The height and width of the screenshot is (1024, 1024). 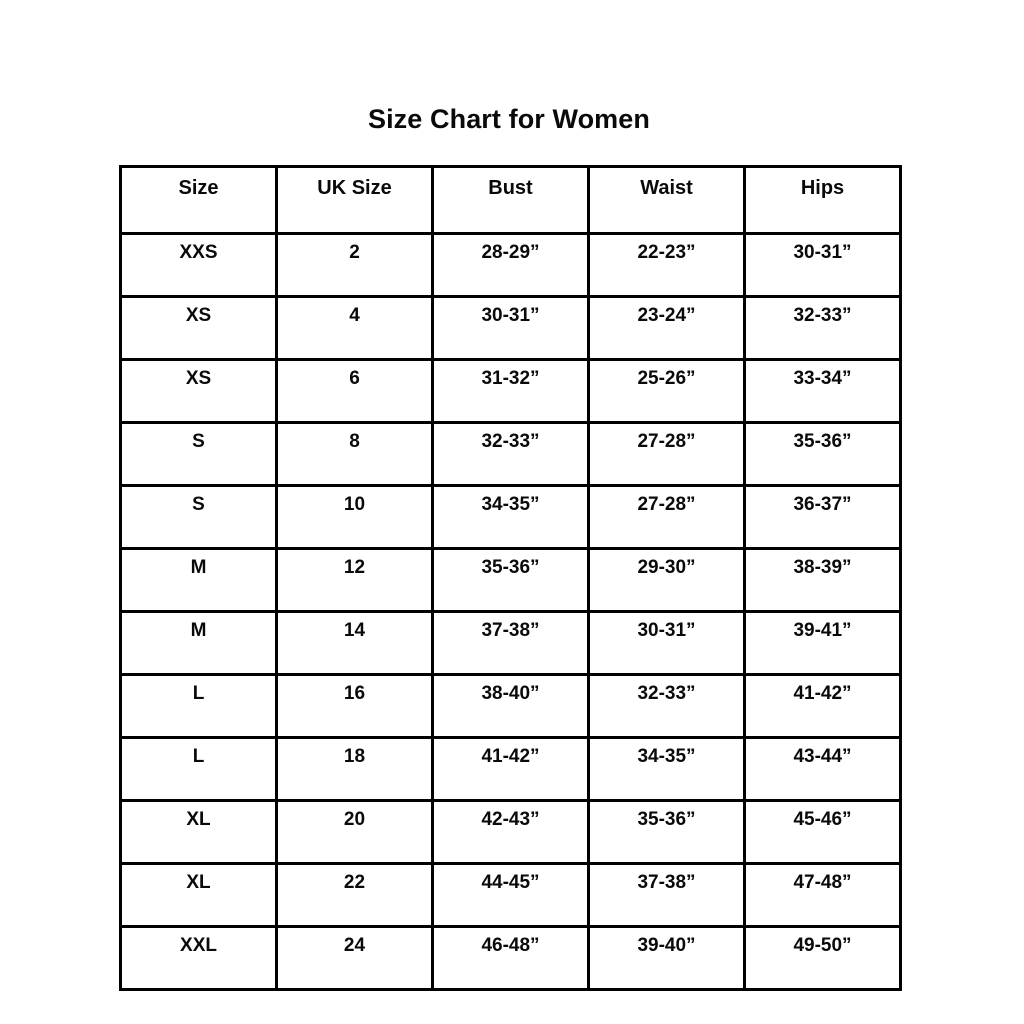 What do you see at coordinates (354, 580) in the screenshot?
I see `cell-uk-size: 12` at bounding box center [354, 580].